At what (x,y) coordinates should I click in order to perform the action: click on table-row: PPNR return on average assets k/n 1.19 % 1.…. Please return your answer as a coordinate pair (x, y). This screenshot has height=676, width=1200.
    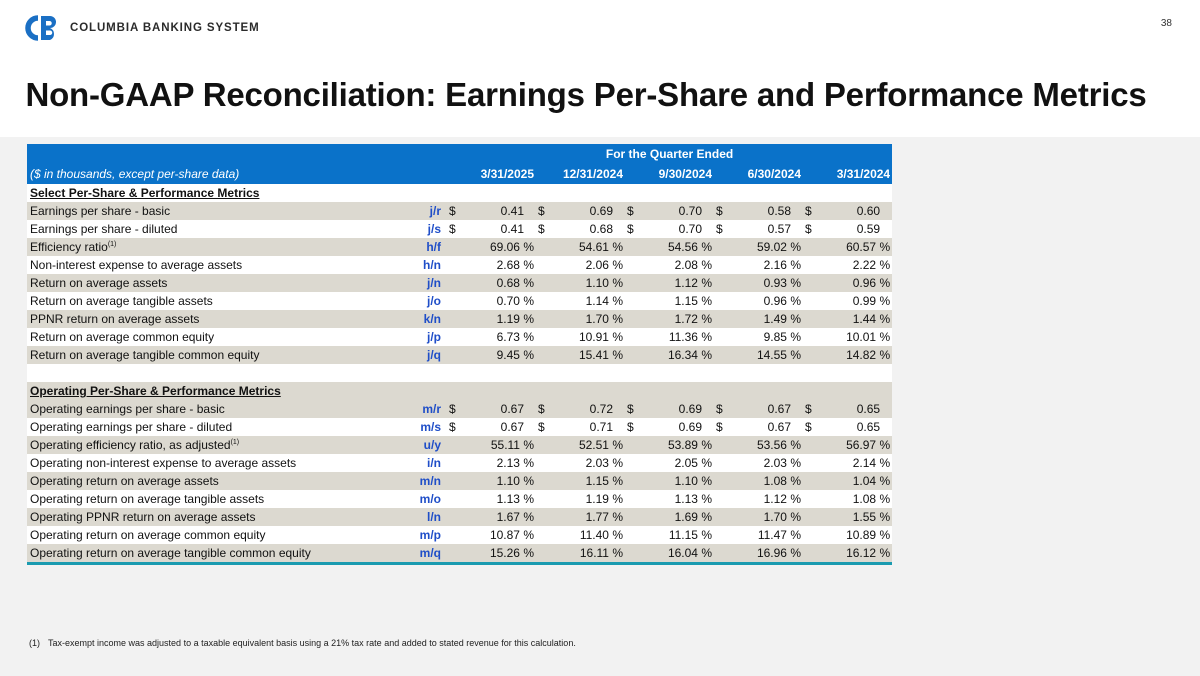
    Looking at the image, I should click on (460, 319).